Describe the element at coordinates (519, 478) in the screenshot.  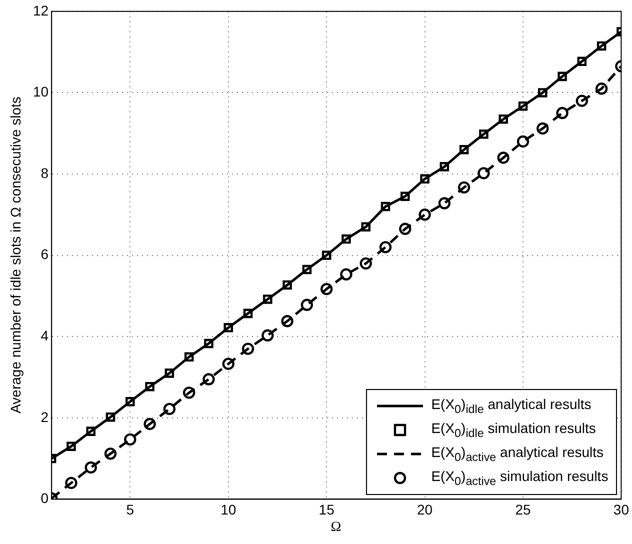
I see `legend-label: E(X$_{0}$)$_{active}$ simulation results` at that location.